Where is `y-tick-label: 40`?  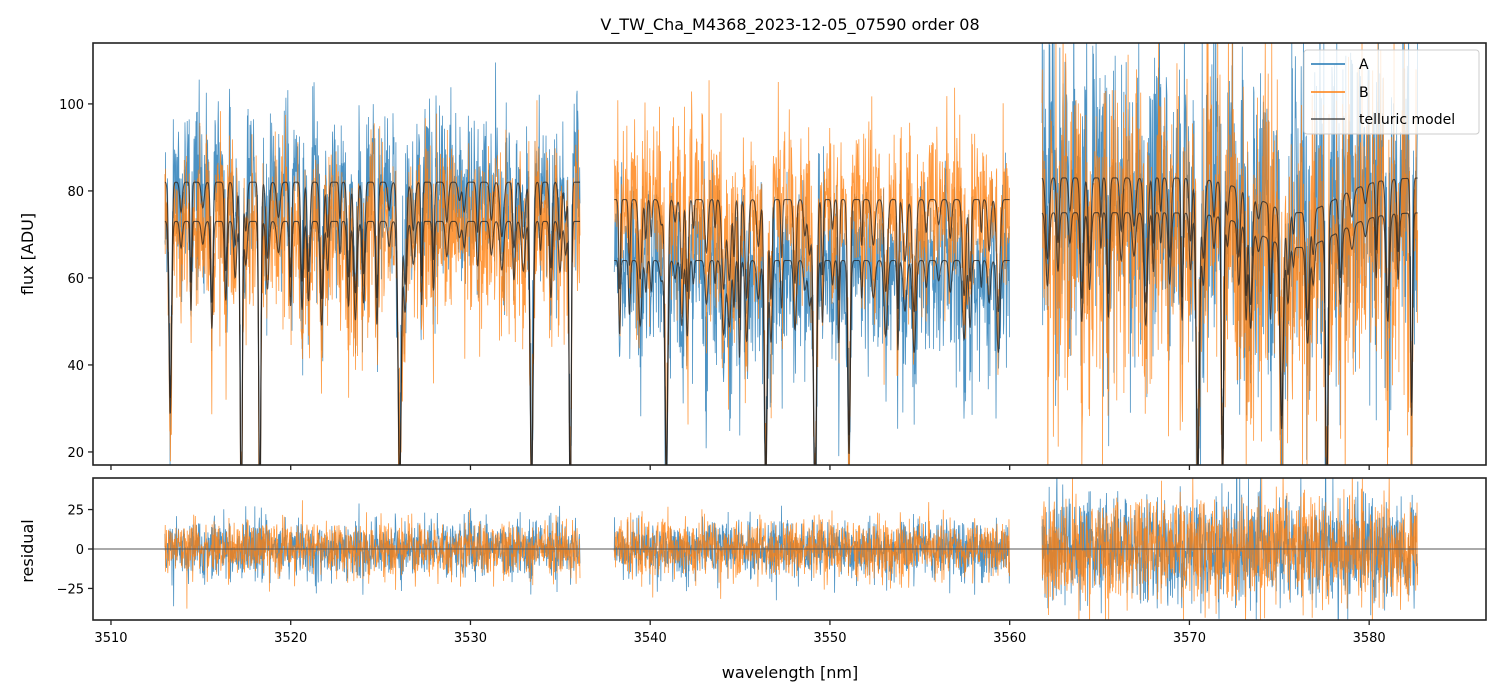 y-tick-label: 40 is located at coordinates (75, 366).